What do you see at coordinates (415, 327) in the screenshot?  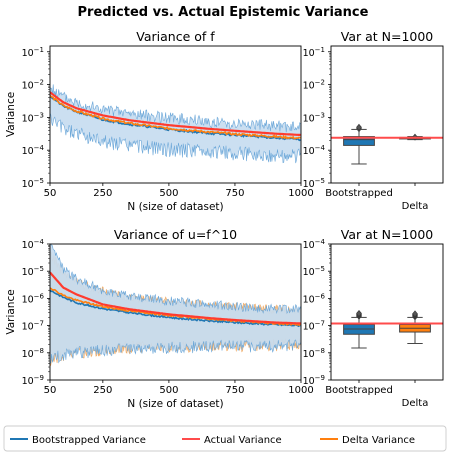 I see `box-delta` at bounding box center [415, 327].